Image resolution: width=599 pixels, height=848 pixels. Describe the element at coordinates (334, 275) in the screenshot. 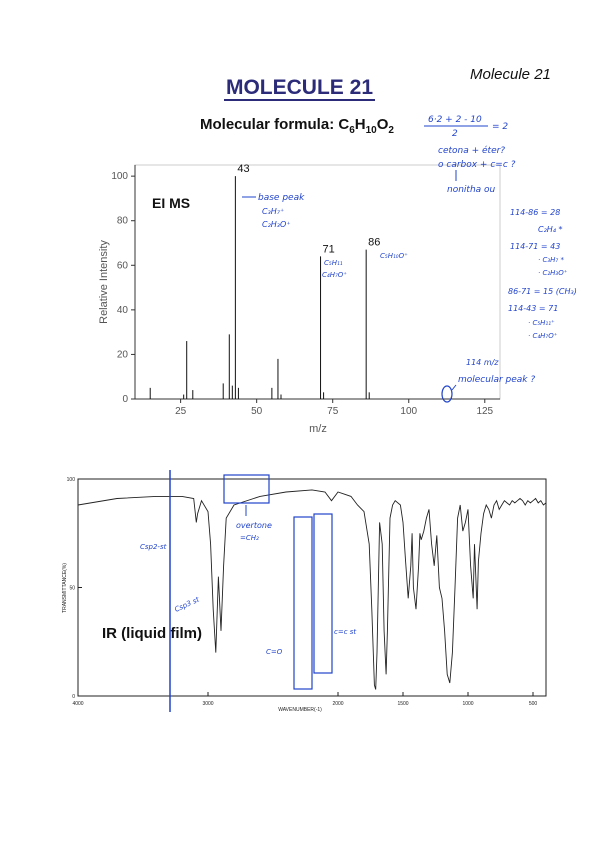

I see `peak71-note-frag2: C₄H₇O⁺` at that location.